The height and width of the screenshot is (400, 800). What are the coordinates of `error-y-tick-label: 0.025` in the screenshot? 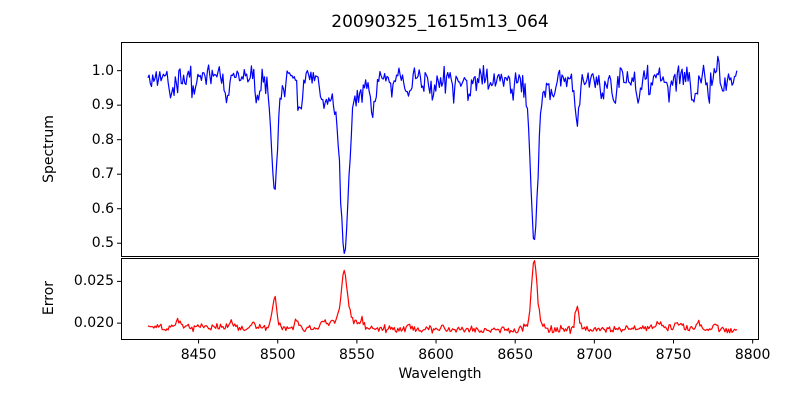 It's located at (93, 281).